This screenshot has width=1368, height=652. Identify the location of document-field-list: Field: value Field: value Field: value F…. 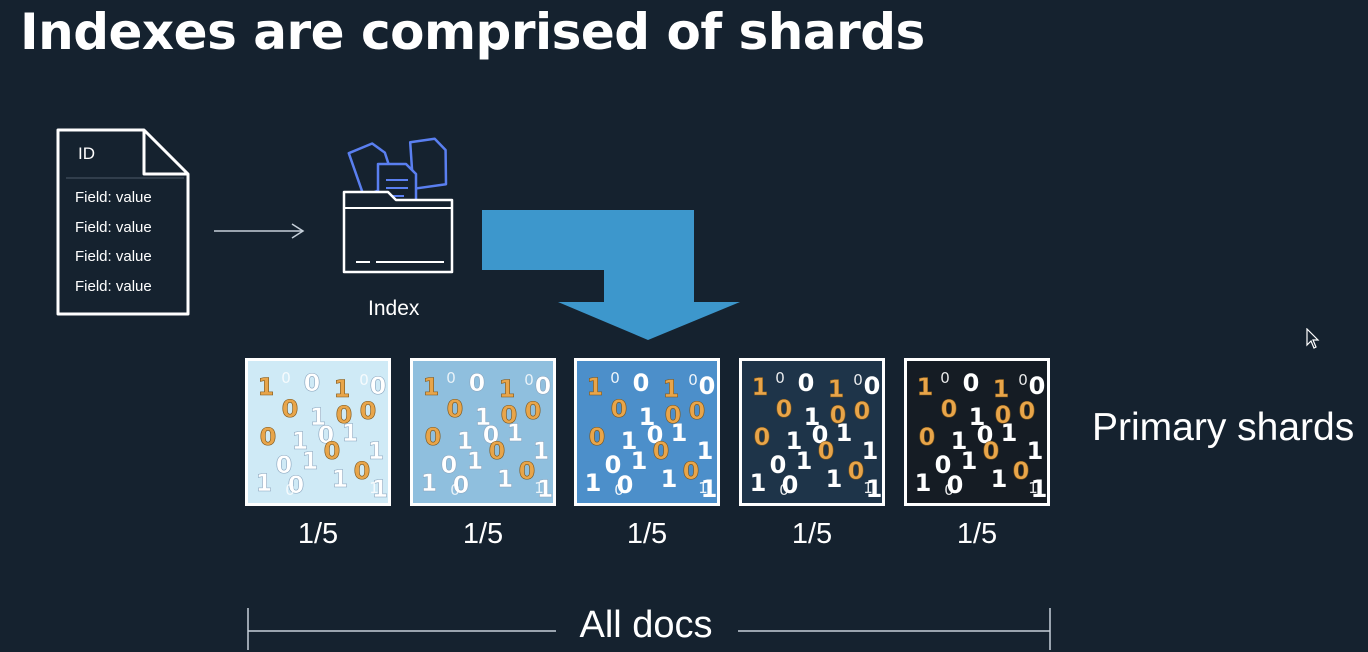
(113, 247).